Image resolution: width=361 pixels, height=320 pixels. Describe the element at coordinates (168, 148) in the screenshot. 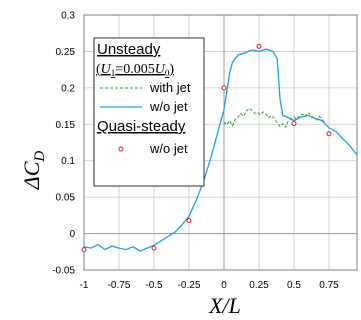

I see `legend-label-wo-jet-marker: w/o jet` at that location.